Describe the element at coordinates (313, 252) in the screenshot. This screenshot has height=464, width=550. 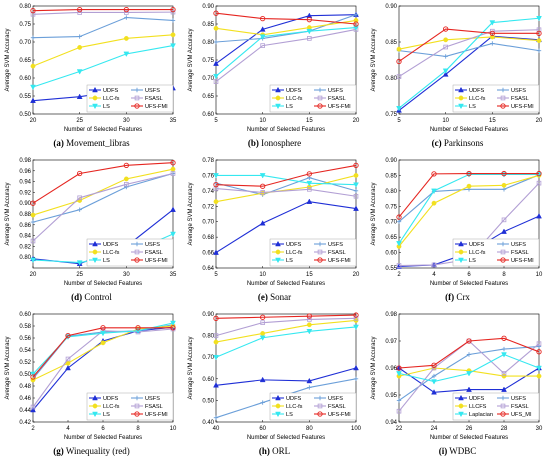
I see `legend: UDFS USFS LLC-fs FSASL LS UFS-FMI` at that location.